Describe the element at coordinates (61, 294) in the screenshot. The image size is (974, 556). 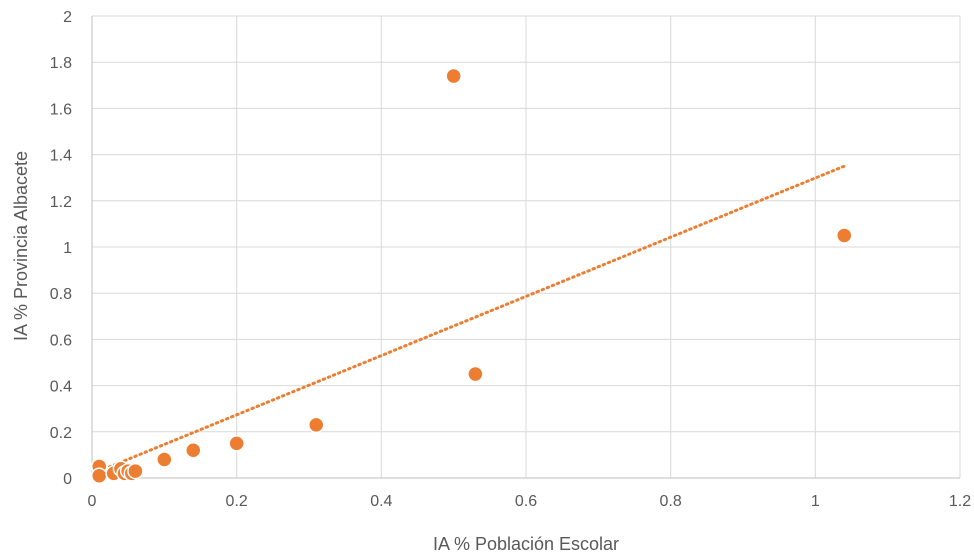
I see `y-tick-label: 0.8` at that location.